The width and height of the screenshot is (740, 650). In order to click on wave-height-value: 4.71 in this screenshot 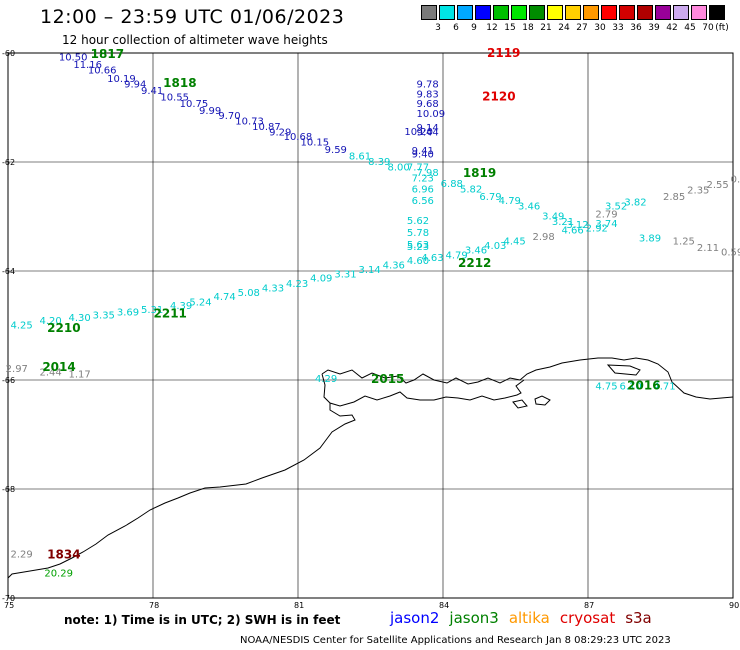, I will do `click(664, 387)`.